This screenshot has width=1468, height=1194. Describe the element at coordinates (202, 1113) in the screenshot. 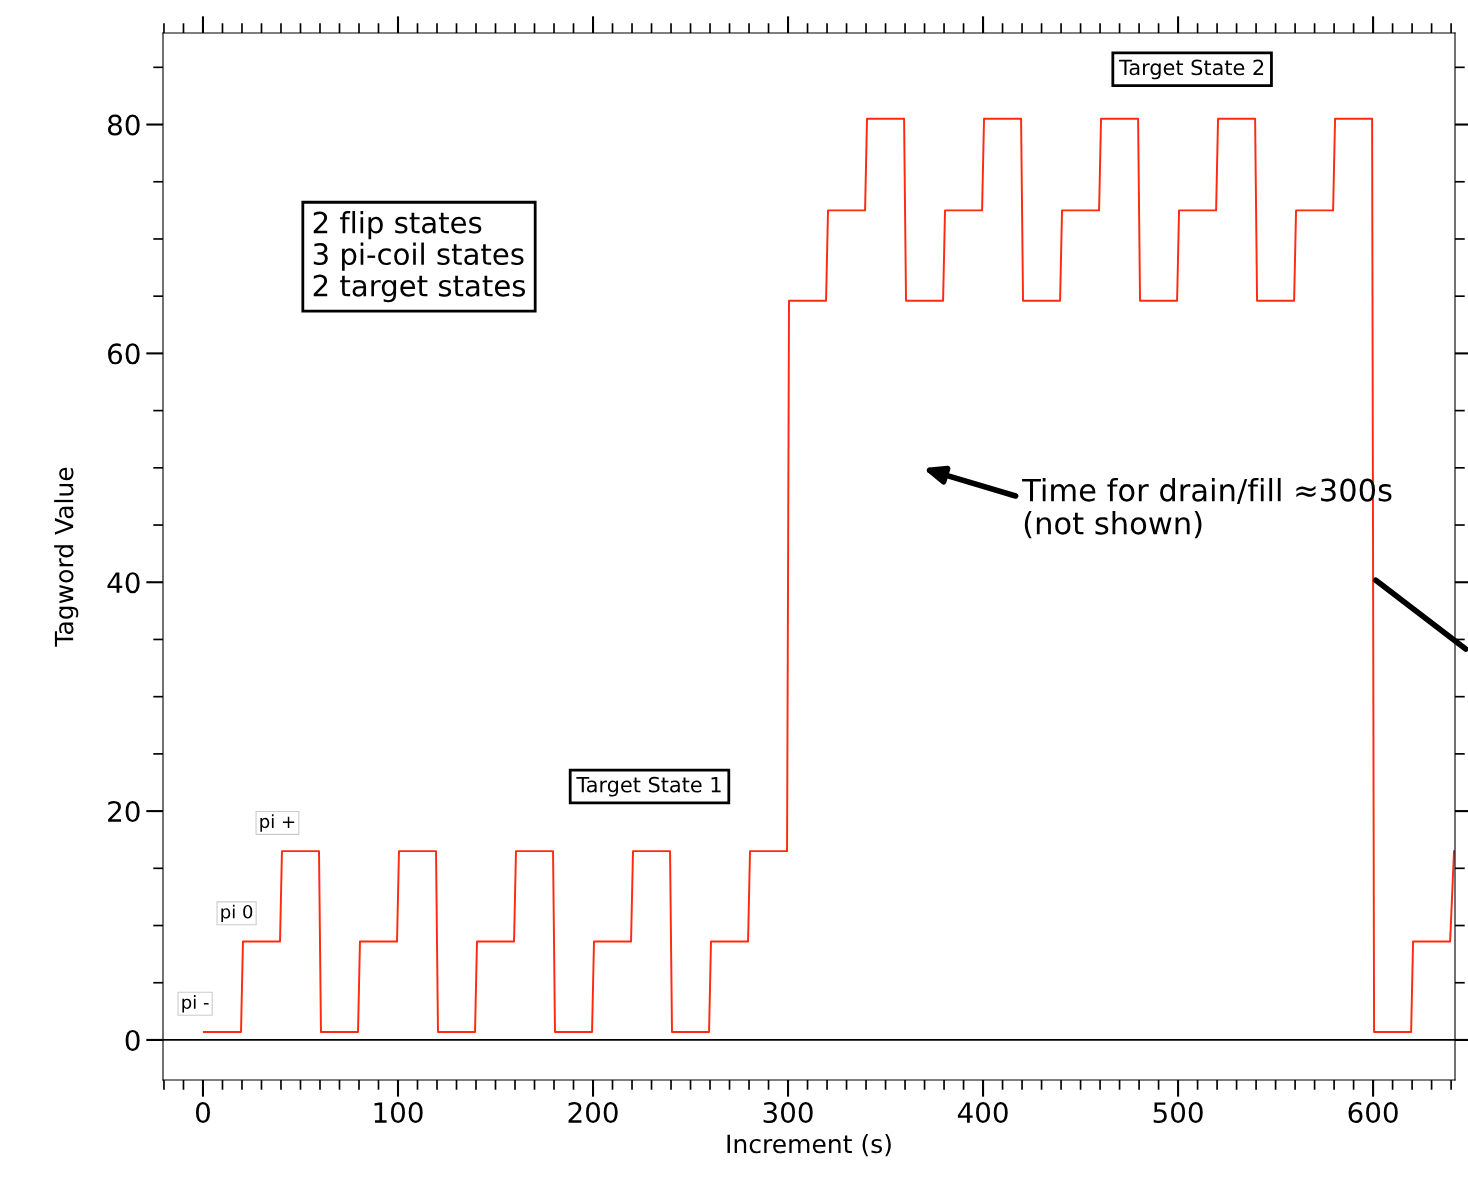

I see `x-tick-label: 0` at that location.